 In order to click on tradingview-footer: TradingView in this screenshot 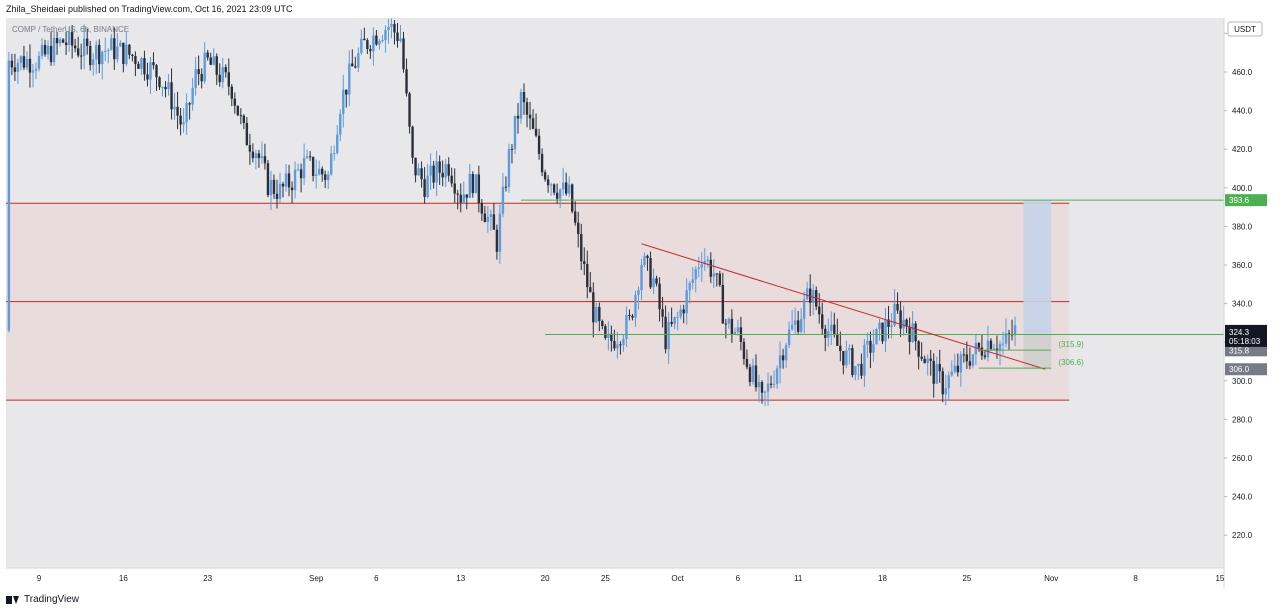, I will do `click(42, 599)`.